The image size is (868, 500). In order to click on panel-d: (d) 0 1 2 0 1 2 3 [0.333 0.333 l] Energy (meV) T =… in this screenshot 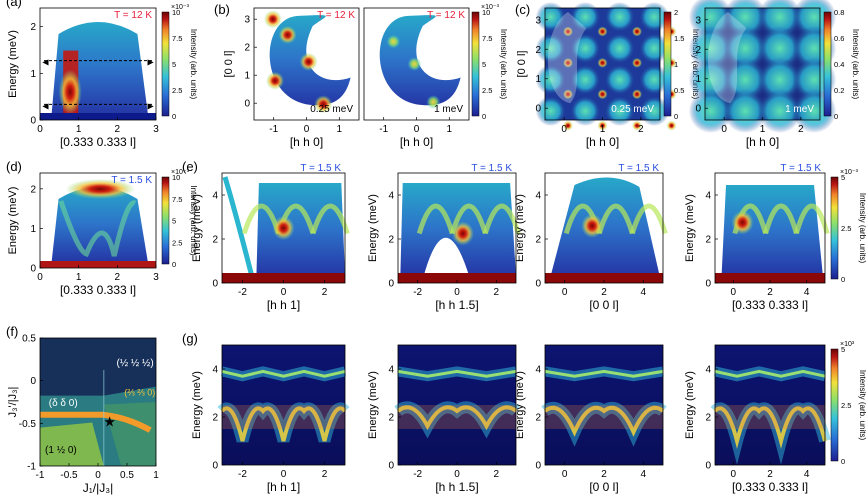, I will do `click(102, 228)`.